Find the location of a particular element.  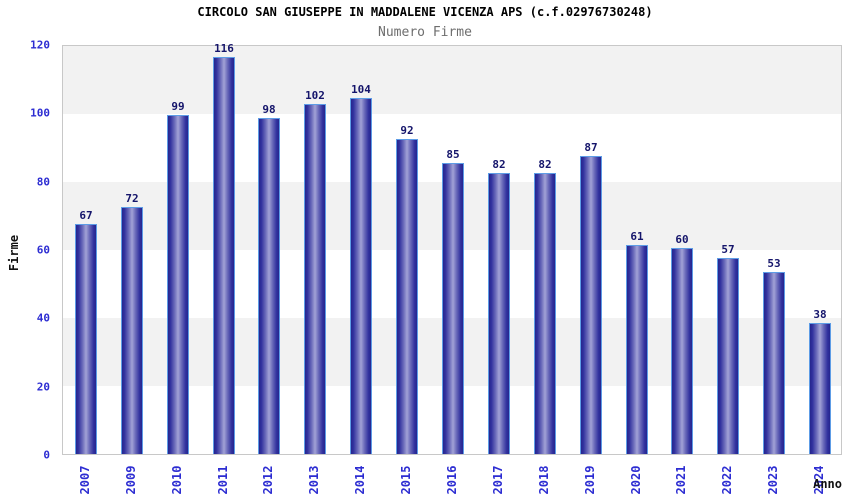

bar-2009 is located at coordinates (132, 330).